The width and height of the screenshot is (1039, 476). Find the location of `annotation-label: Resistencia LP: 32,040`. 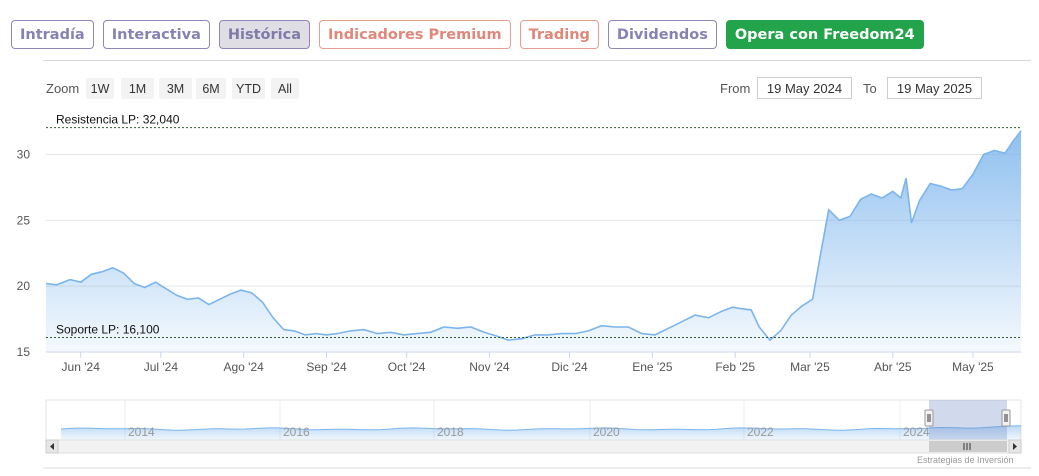

annotation-label: Resistencia LP: 32,040 is located at coordinates (118, 120).